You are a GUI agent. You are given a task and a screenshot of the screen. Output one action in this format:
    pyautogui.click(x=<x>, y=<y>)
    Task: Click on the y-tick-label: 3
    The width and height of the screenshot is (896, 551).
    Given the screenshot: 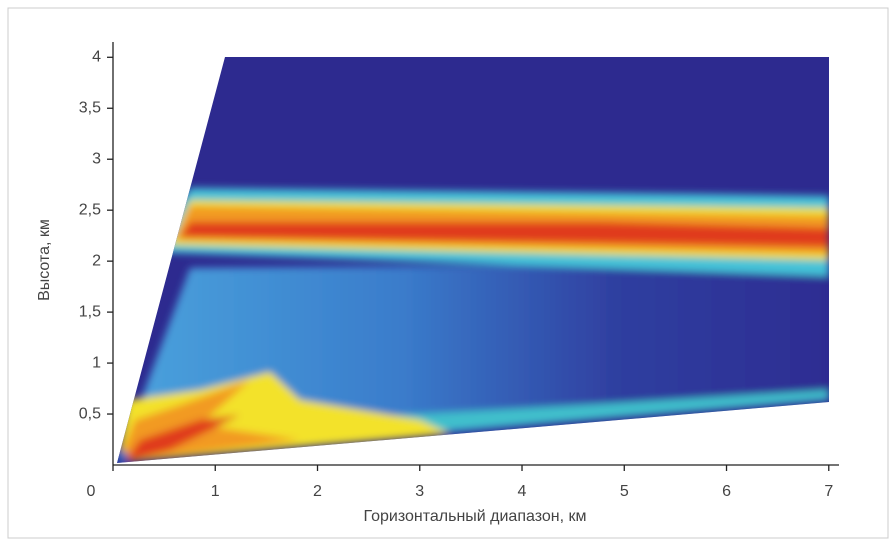 What is the action you would take?
    pyautogui.click(x=96, y=158)
    